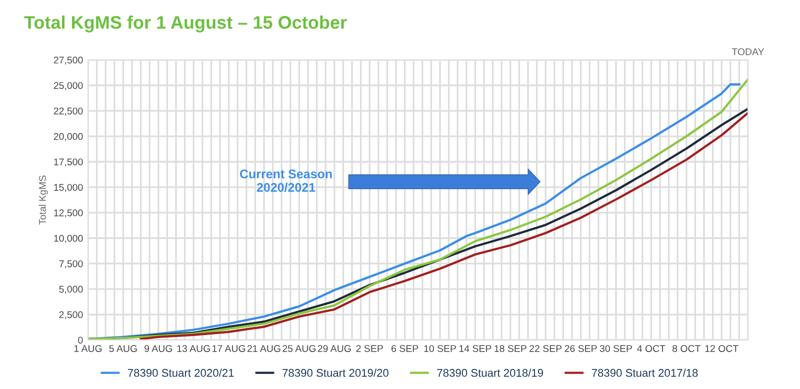 This screenshot has height=389, width=800. I want to click on legend-label: 78390 Stuart 2020/21, so click(181, 372).